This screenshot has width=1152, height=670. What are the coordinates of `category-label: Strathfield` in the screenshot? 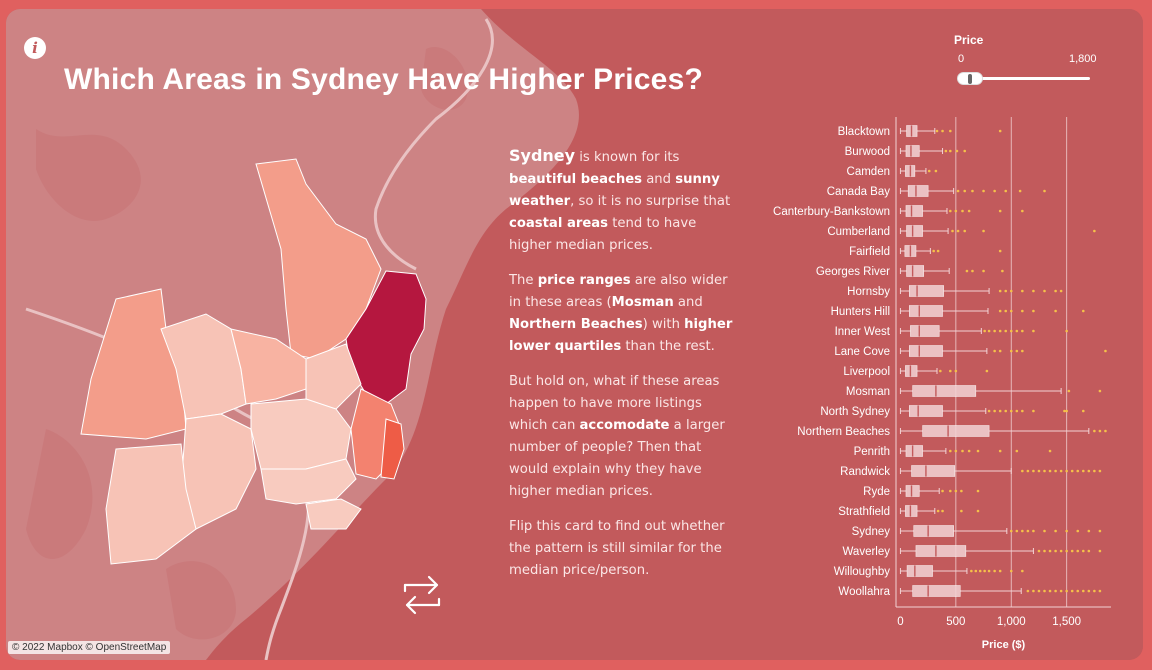 It's located at (864, 512).